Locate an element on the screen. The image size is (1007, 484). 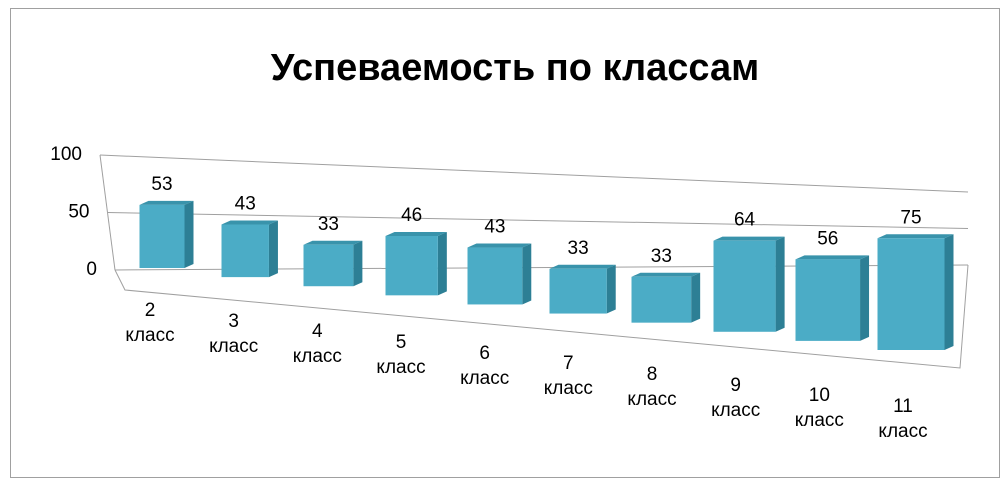
value-label: 64 is located at coordinates (745, 220).